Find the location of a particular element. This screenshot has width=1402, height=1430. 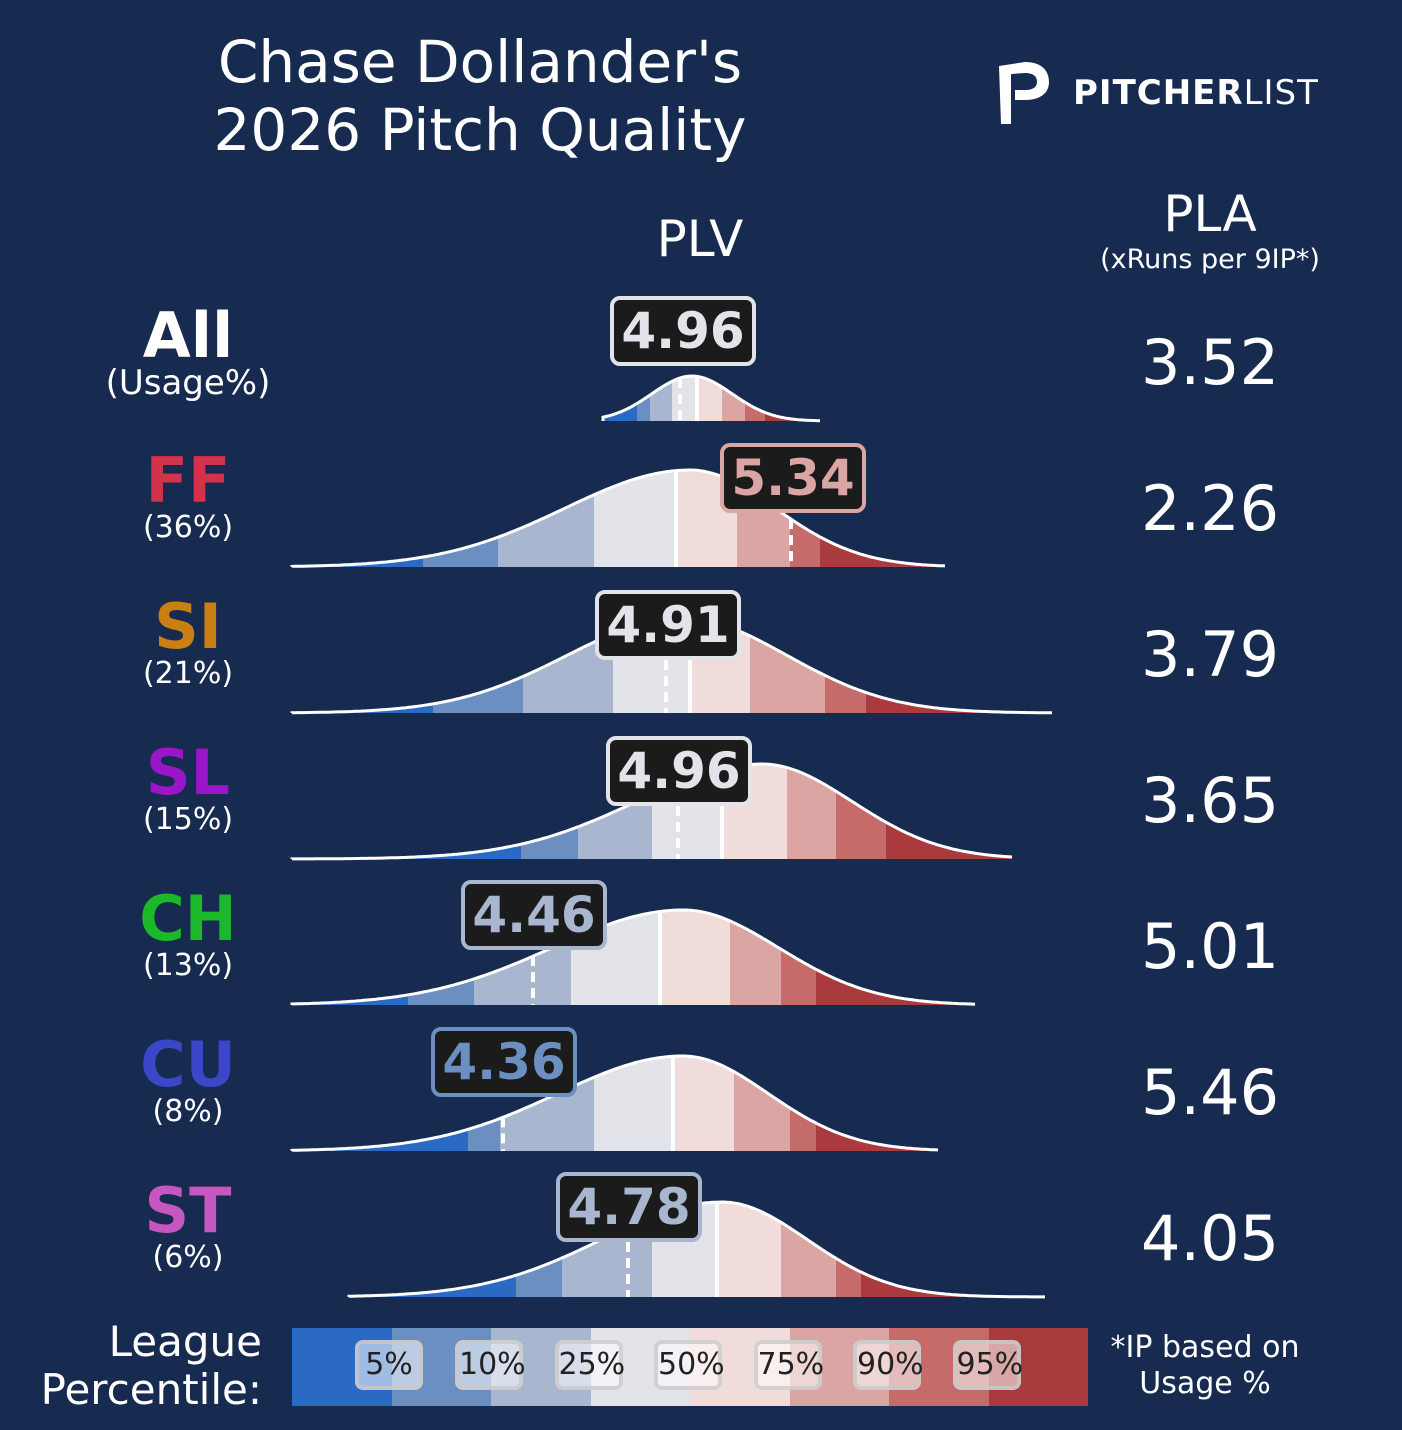

pitch-usage: (15%) is located at coordinates (188, 819).